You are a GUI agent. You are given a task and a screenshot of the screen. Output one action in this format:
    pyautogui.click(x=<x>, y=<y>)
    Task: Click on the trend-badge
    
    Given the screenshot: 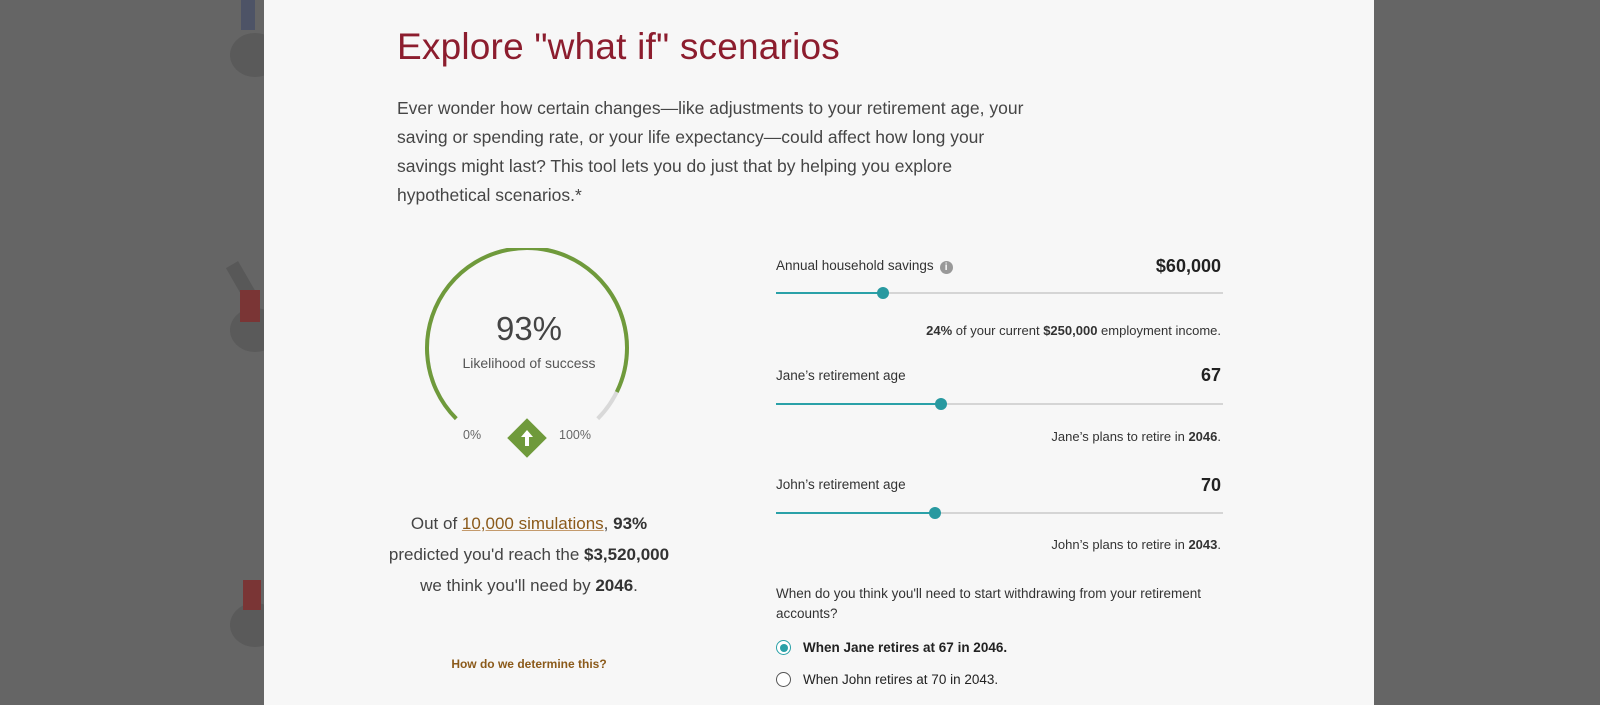 What is the action you would take?
    pyautogui.click(x=527, y=438)
    